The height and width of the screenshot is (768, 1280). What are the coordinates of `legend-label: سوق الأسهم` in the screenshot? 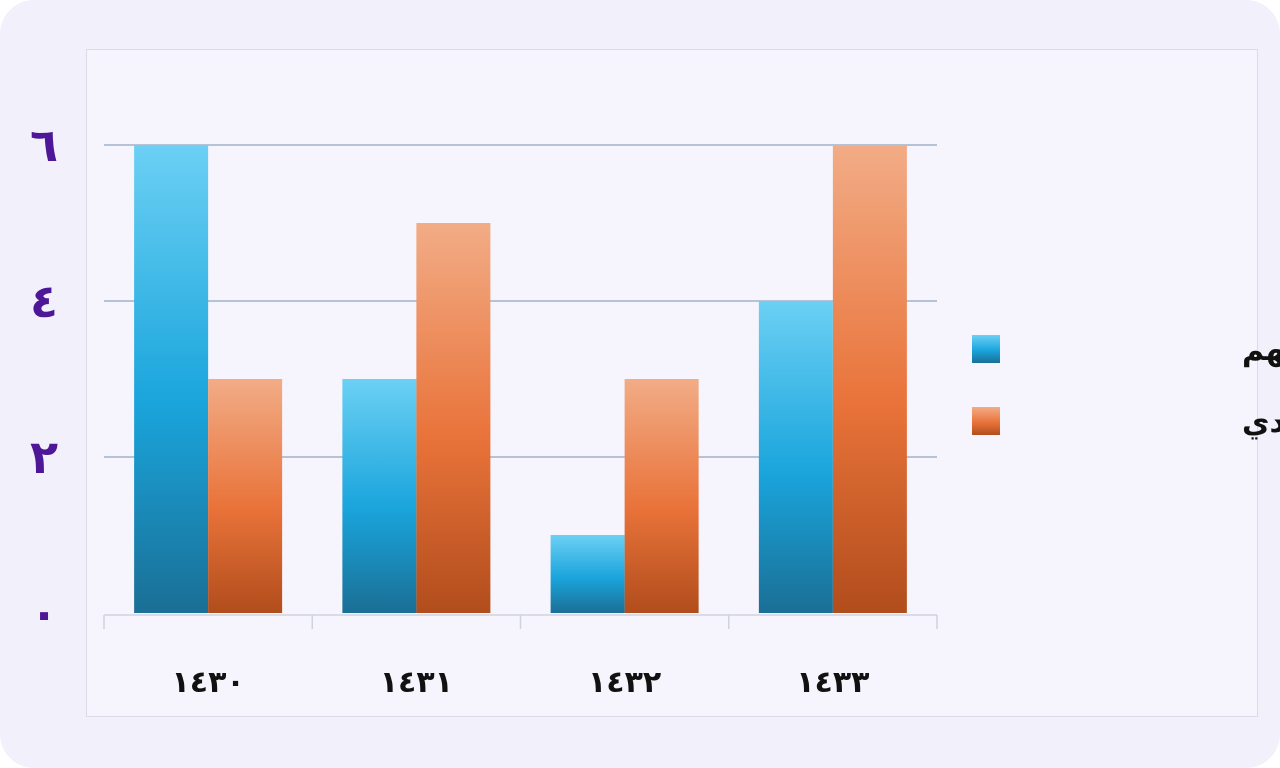 It's located at (1261, 349).